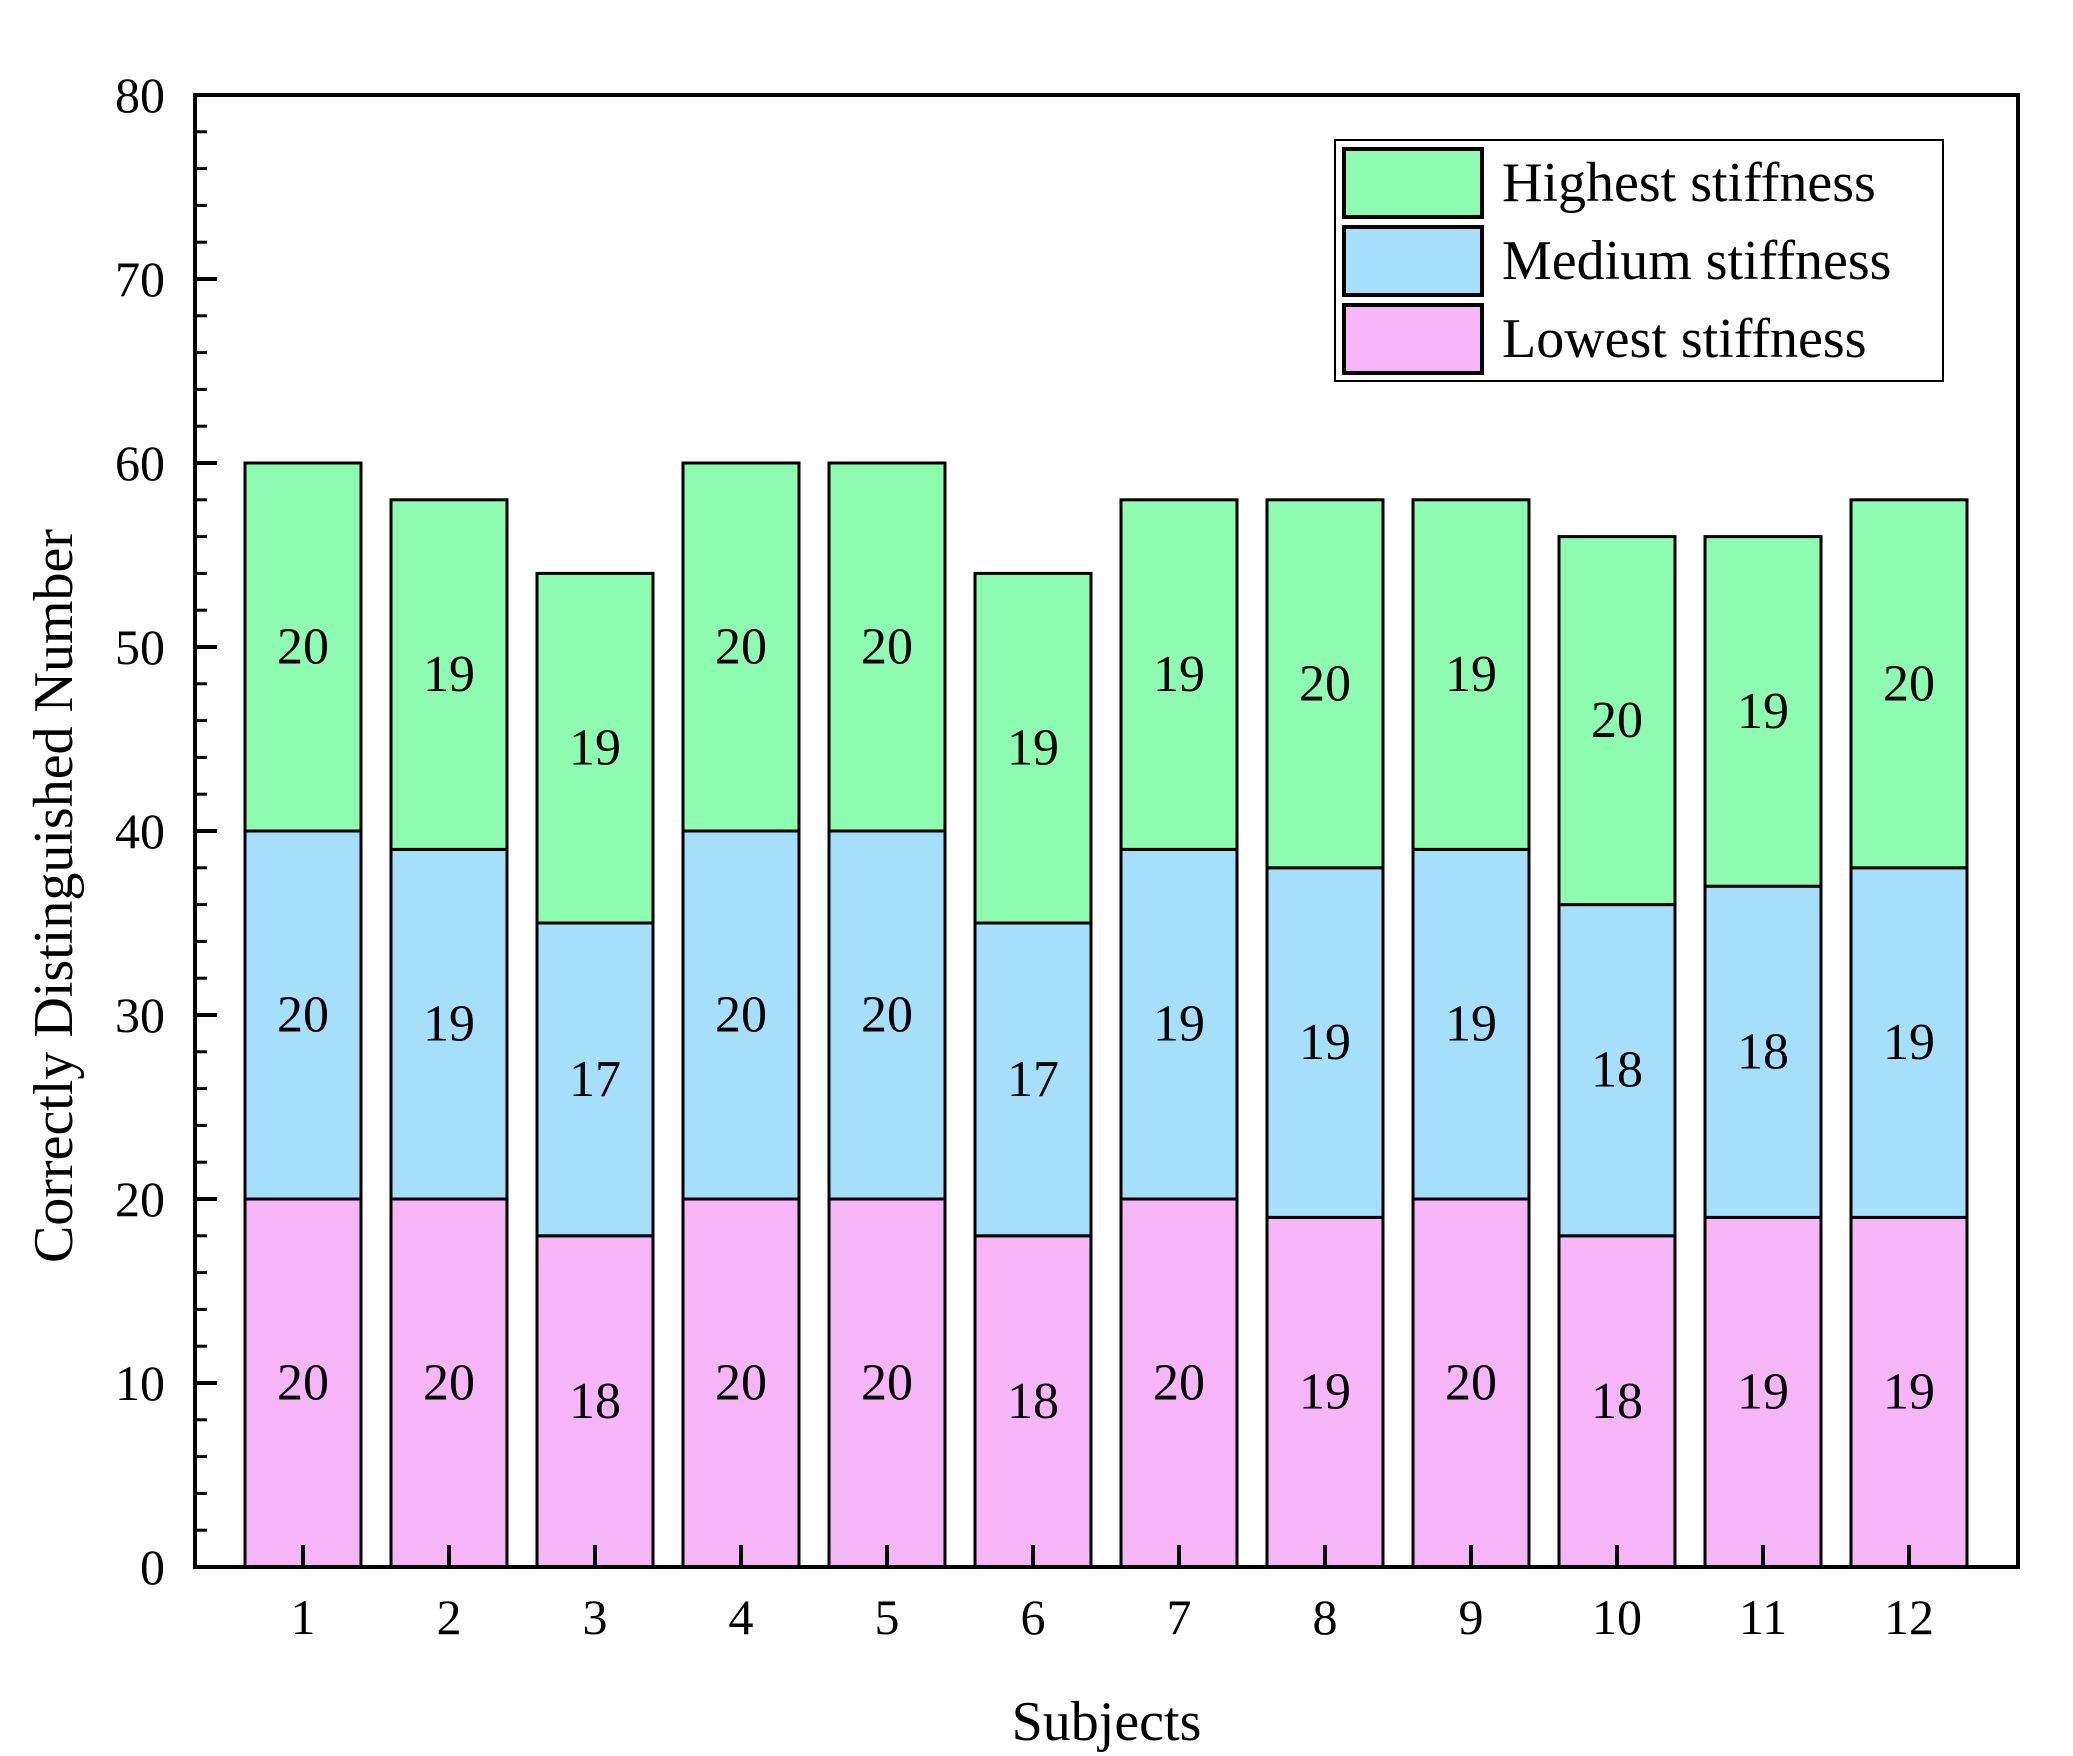  I want to click on x-tick-label: 8, so click(1325, 1617).